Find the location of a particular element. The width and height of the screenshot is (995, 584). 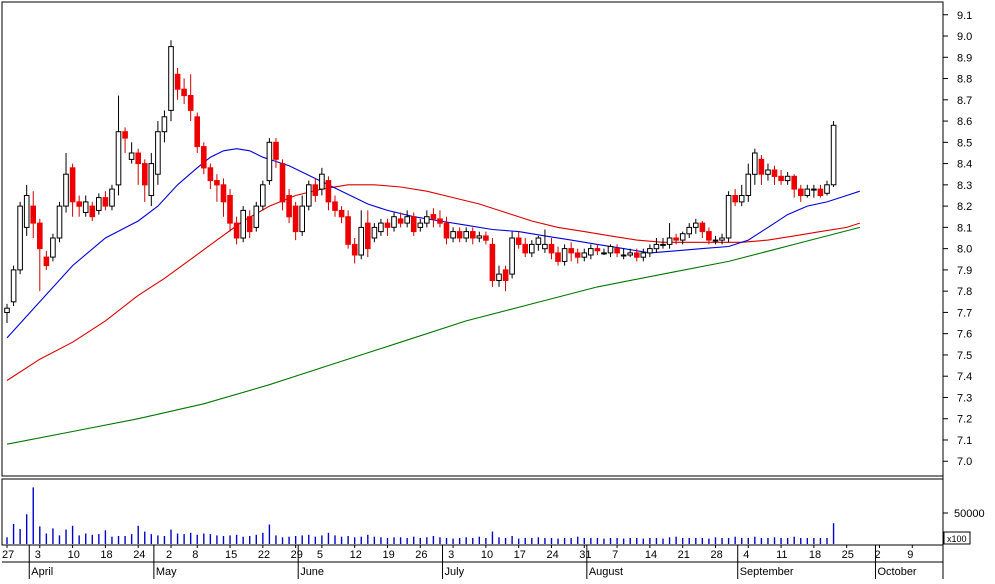

price-tick-label: 8.8 is located at coordinates (964, 80).